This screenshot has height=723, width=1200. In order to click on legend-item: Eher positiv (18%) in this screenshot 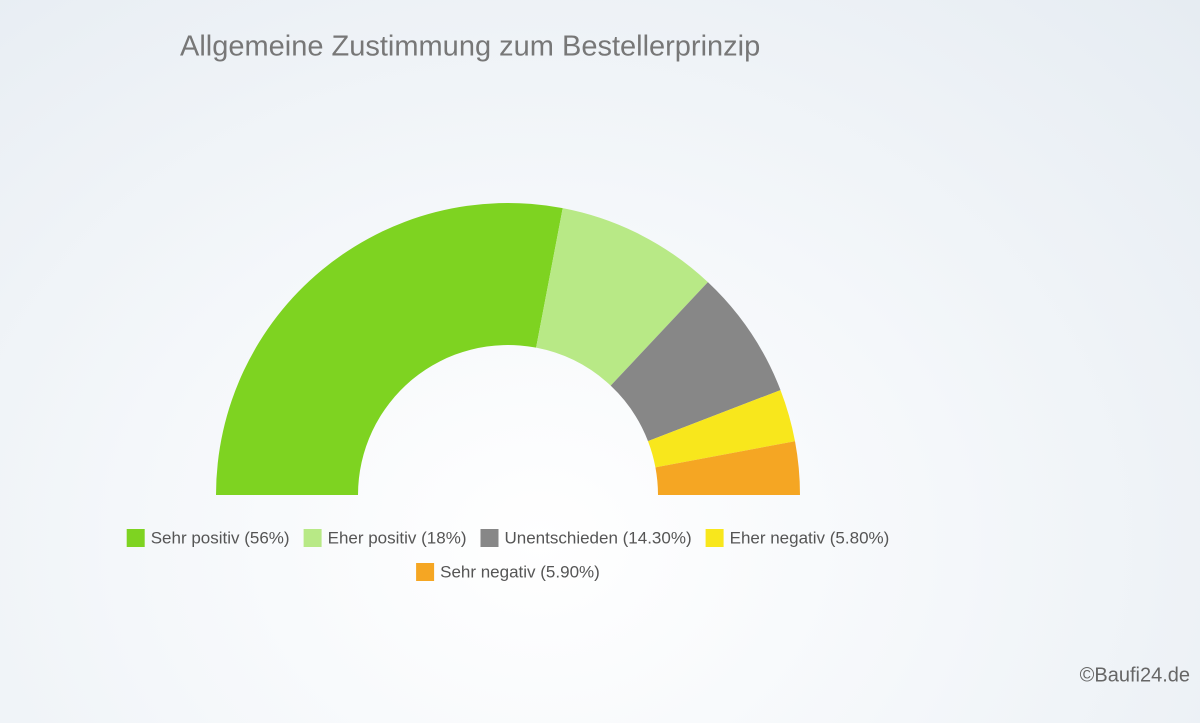, I will do `click(385, 537)`.